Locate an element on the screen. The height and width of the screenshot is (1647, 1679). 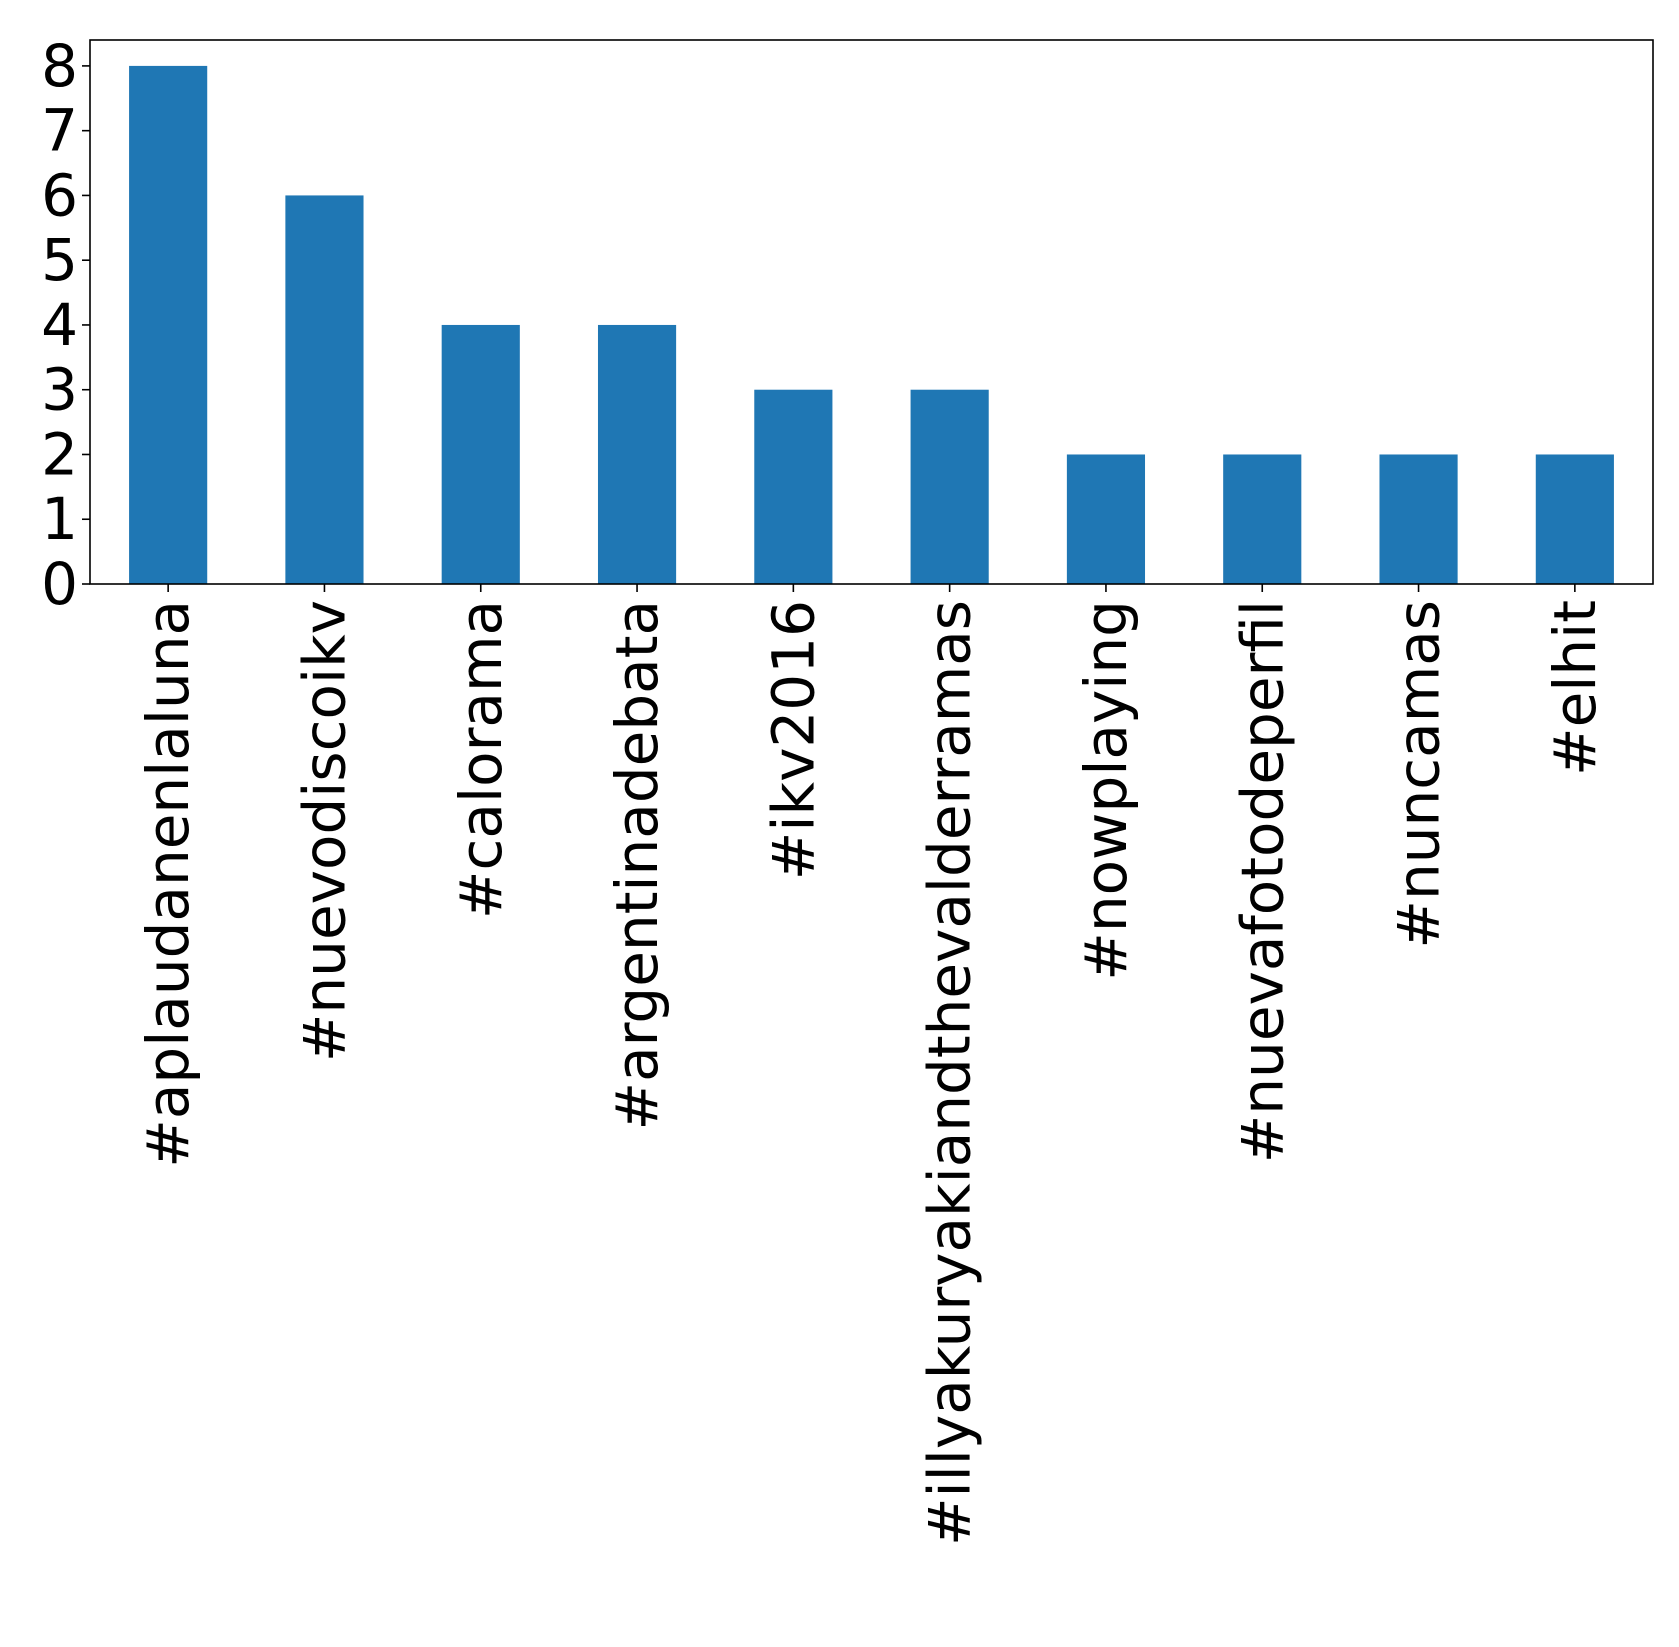
y-tick-label: 2 is located at coordinates (59, 454).